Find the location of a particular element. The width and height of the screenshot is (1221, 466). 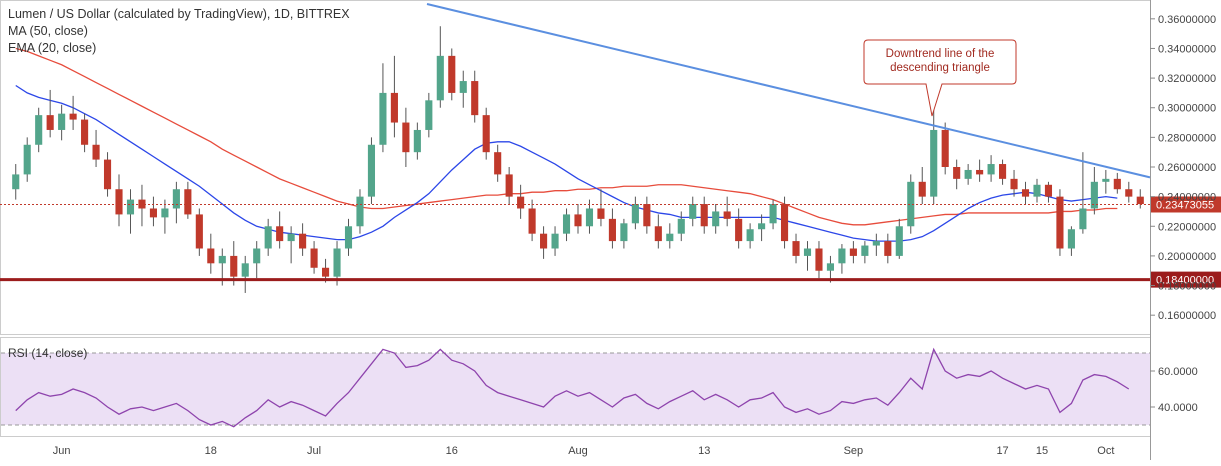

price-tick-label: 0.18000000 is located at coordinates (1187, 287).